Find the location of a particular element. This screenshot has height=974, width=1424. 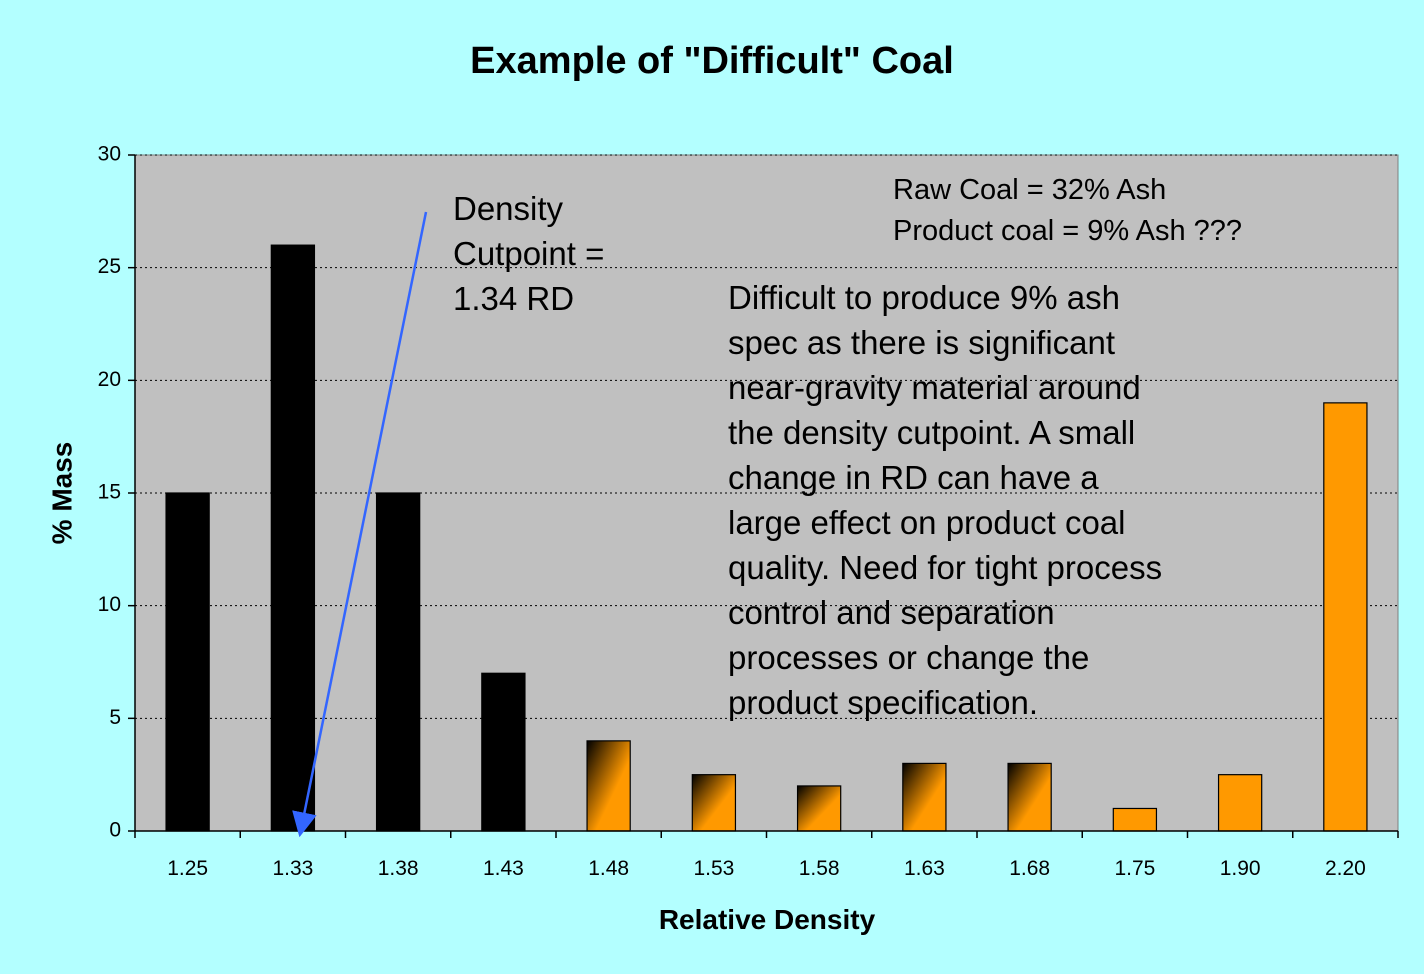

bar-1.48 is located at coordinates (608, 786).